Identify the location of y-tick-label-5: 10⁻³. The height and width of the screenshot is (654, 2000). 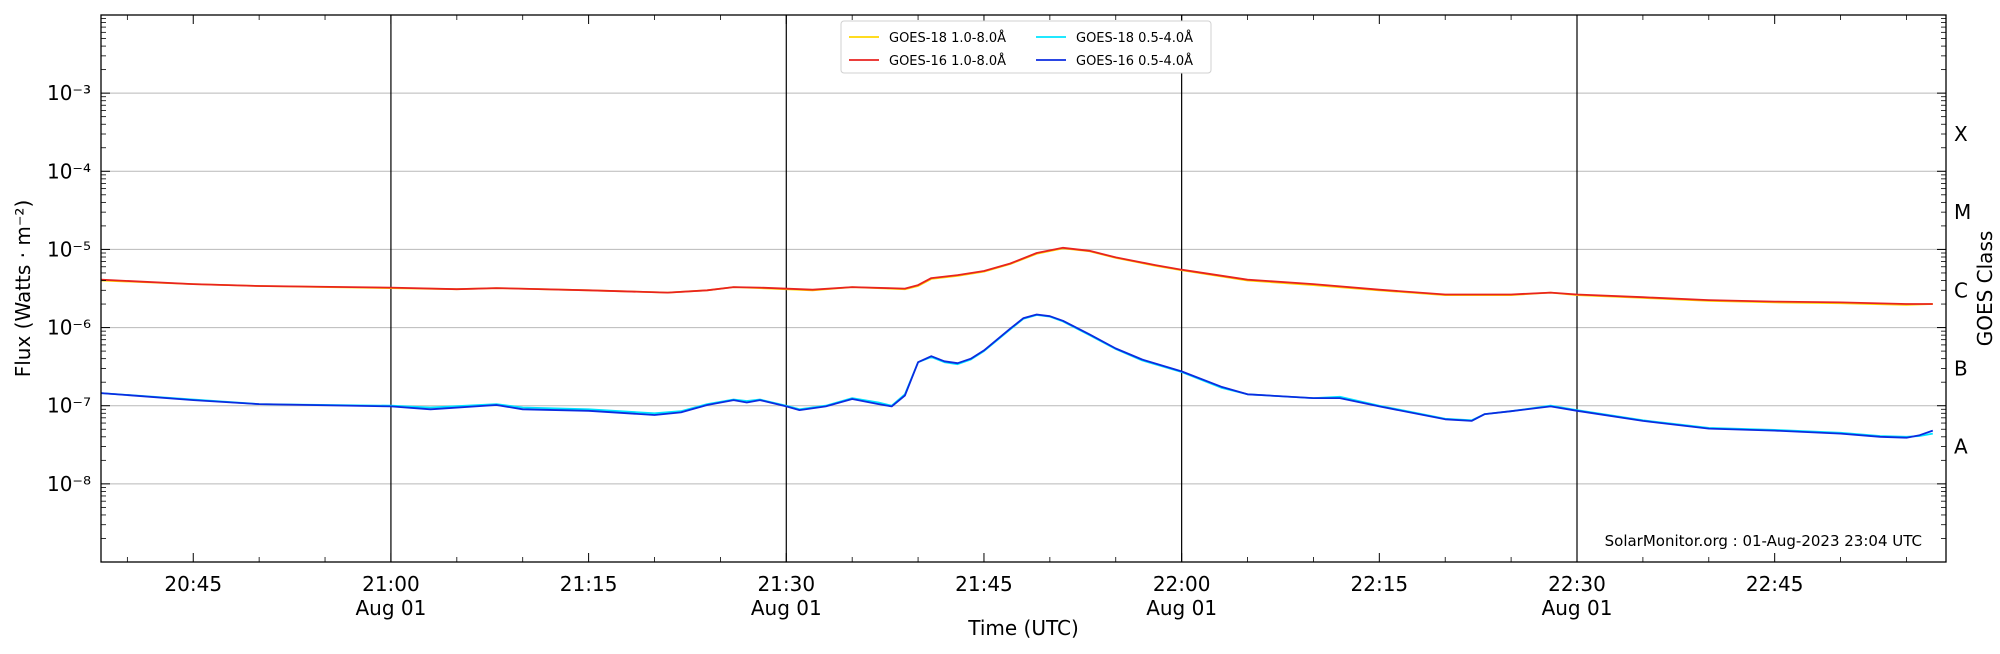
(69, 93).